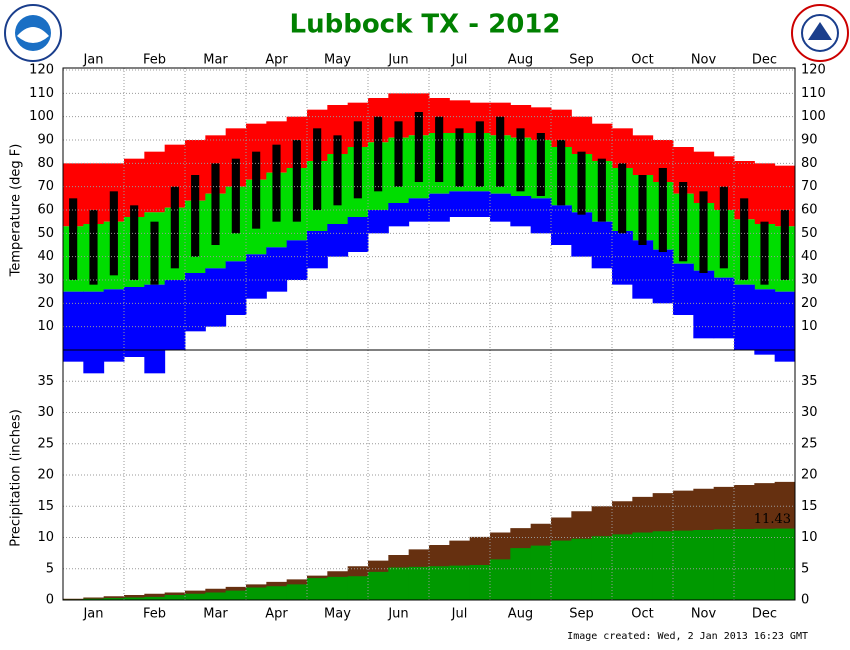 The image size is (850, 650). Describe the element at coordinates (809, 506) in the screenshot. I see `y2-tick-label: 15` at that location.